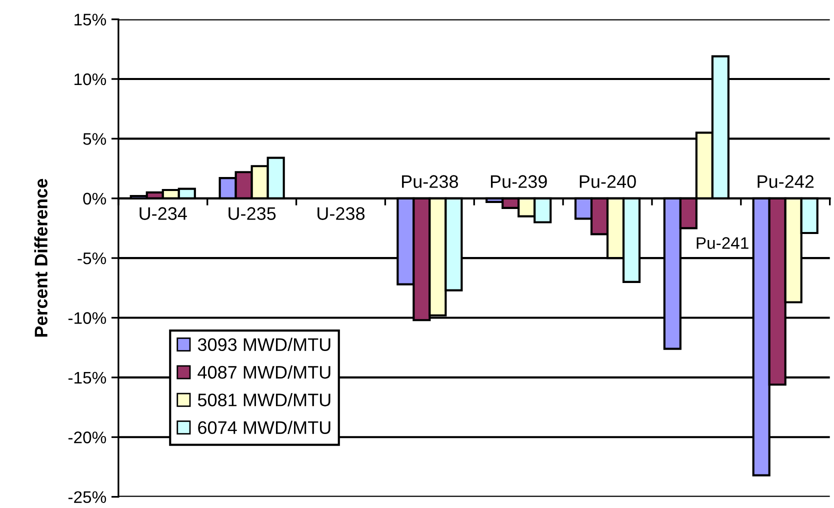 The image size is (834, 508). What do you see at coordinates (92, 258) in the screenshot?
I see `y-tick-label: -5%` at bounding box center [92, 258].